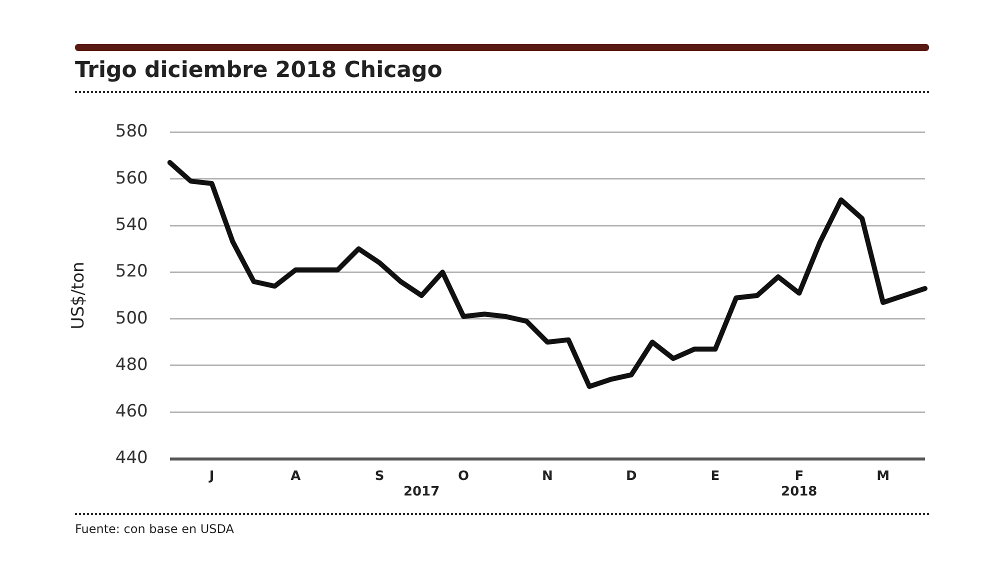 This screenshot has width=1000, height=582. Describe the element at coordinates (715, 476) in the screenshot. I see `x-tick-label: E` at that location.